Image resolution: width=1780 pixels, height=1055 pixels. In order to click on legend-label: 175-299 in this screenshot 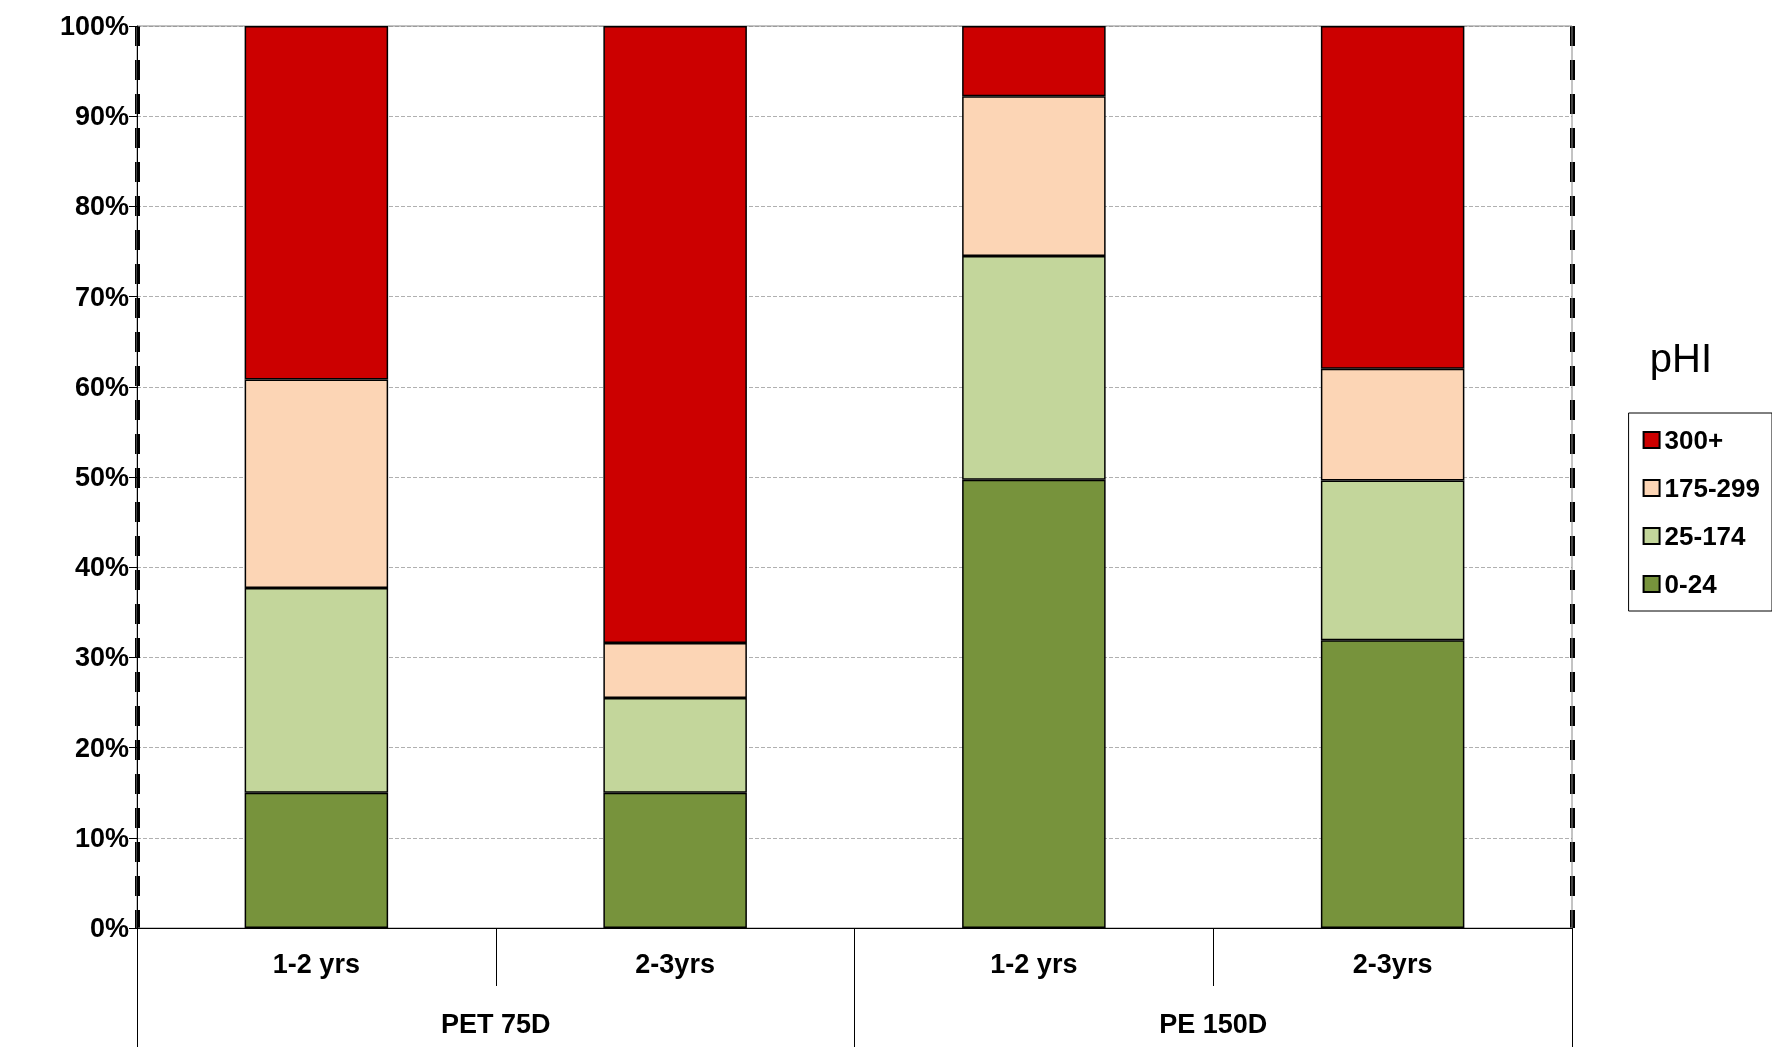, I will do `click(1712, 488)`.